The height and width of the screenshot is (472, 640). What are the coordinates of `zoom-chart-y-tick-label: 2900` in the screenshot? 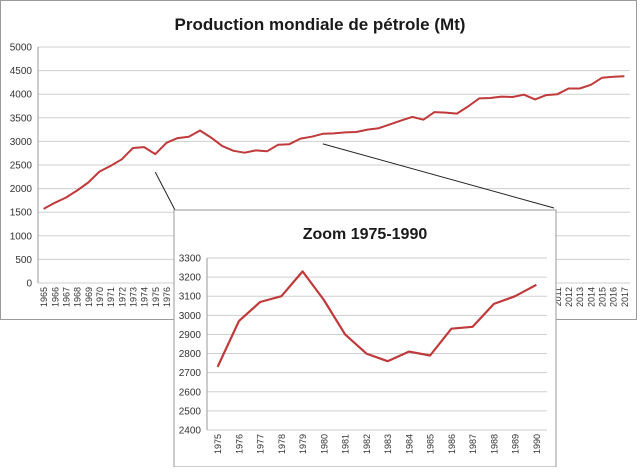 It's located at (190, 335).